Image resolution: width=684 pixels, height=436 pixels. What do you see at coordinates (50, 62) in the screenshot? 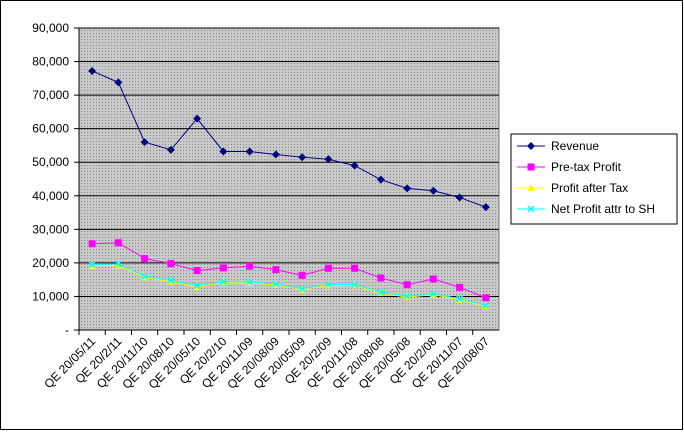
I see `y-tick-label: 80,000` at bounding box center [50, 62].